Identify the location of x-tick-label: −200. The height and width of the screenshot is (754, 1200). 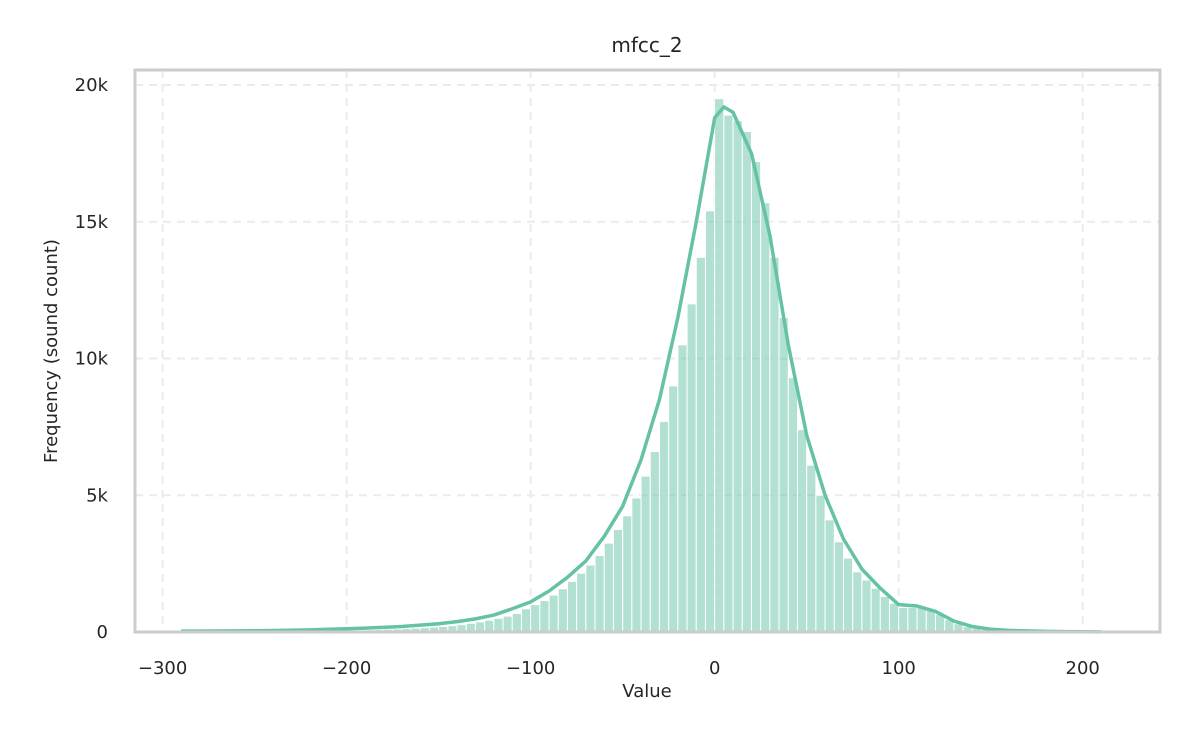
(346, 668).